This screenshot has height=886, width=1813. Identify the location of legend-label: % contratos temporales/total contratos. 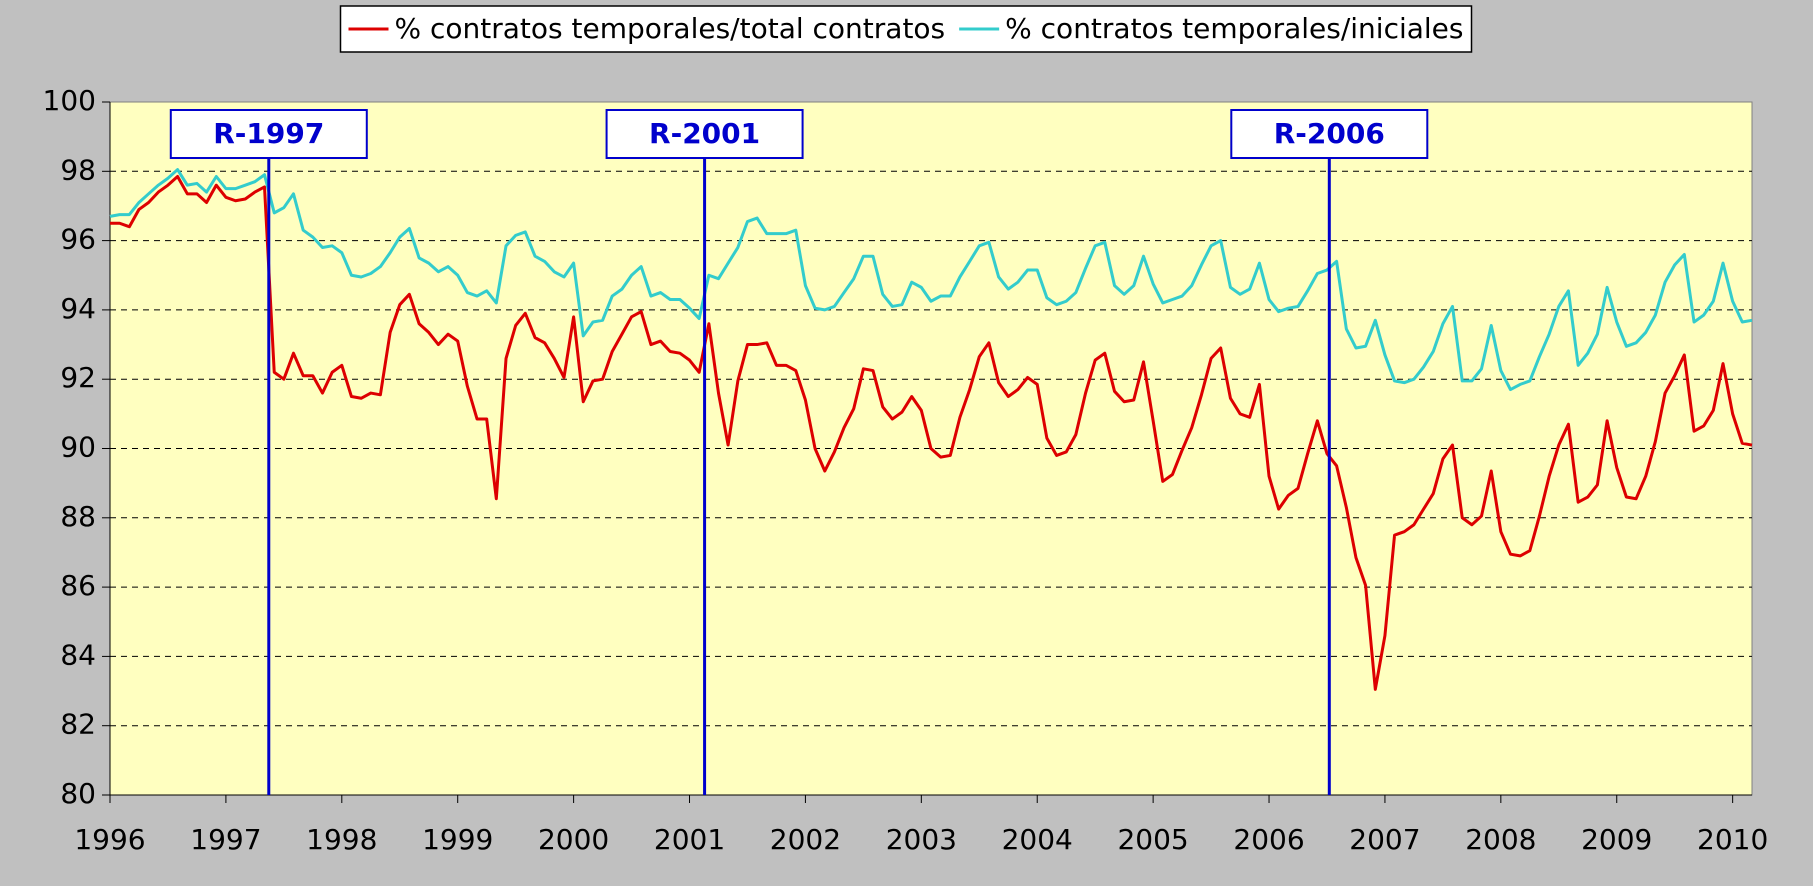
(670, 28).